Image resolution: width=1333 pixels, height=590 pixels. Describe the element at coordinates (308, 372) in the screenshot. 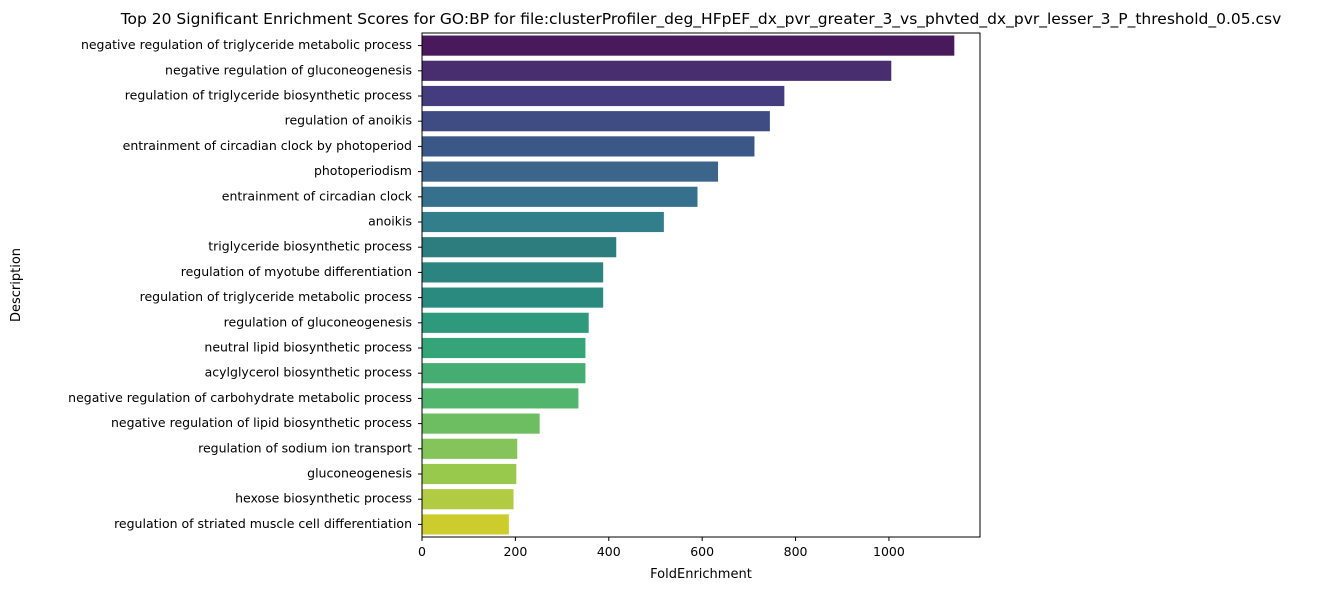

I see `y-tick-label: acylglycerol biosynthetic process` at that location.